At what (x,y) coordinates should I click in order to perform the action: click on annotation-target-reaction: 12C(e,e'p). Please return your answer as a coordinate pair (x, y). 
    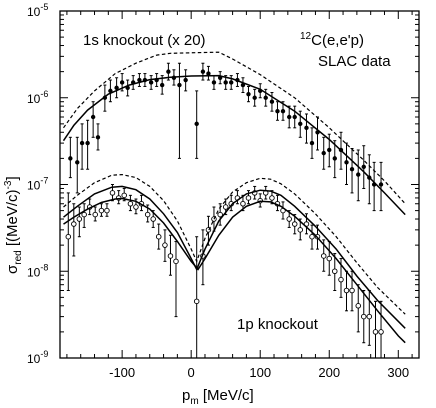
    Looking at the image, I should click on (332, 40).